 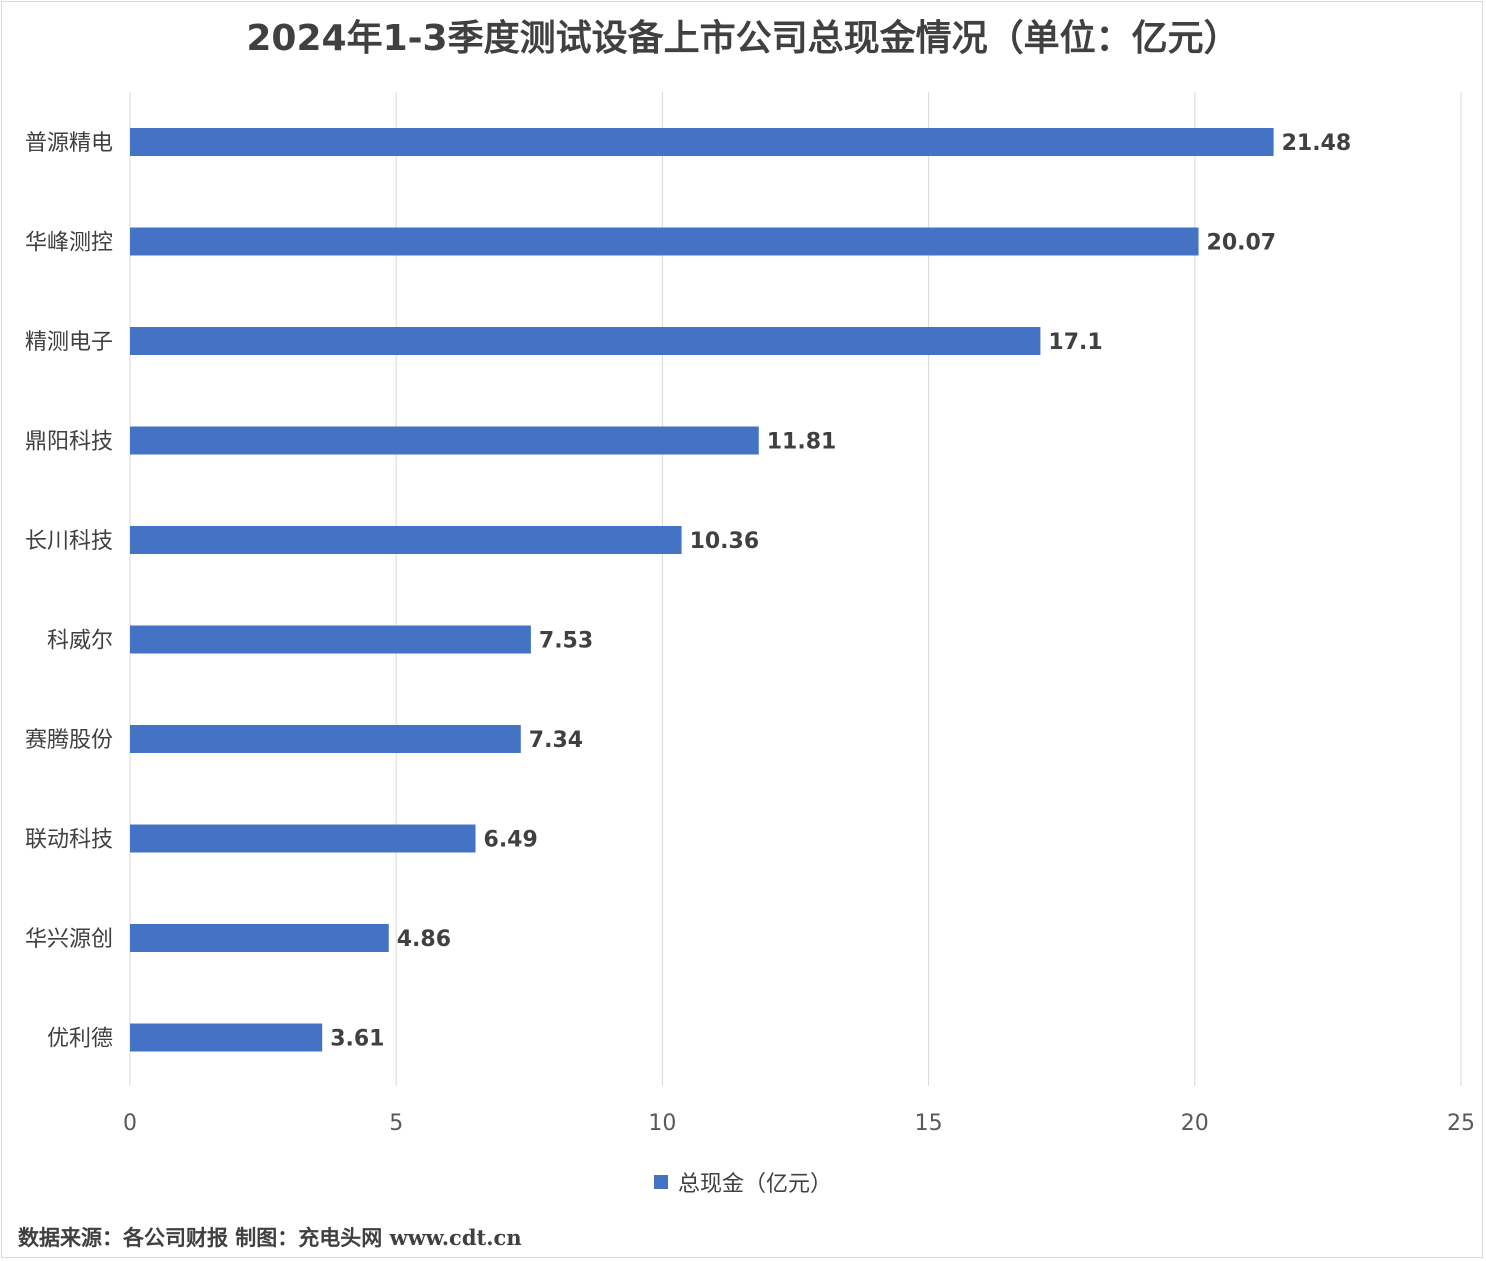 I want to click on x-tick-label: 15, so click(x=929, y=1123).